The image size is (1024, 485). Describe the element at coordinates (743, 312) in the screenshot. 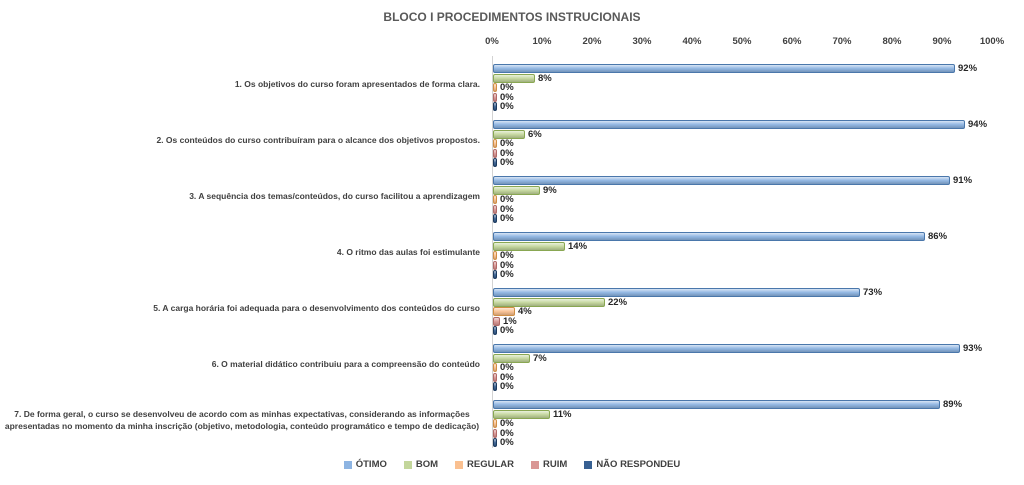

I see `bar-row: 4%` at that location.